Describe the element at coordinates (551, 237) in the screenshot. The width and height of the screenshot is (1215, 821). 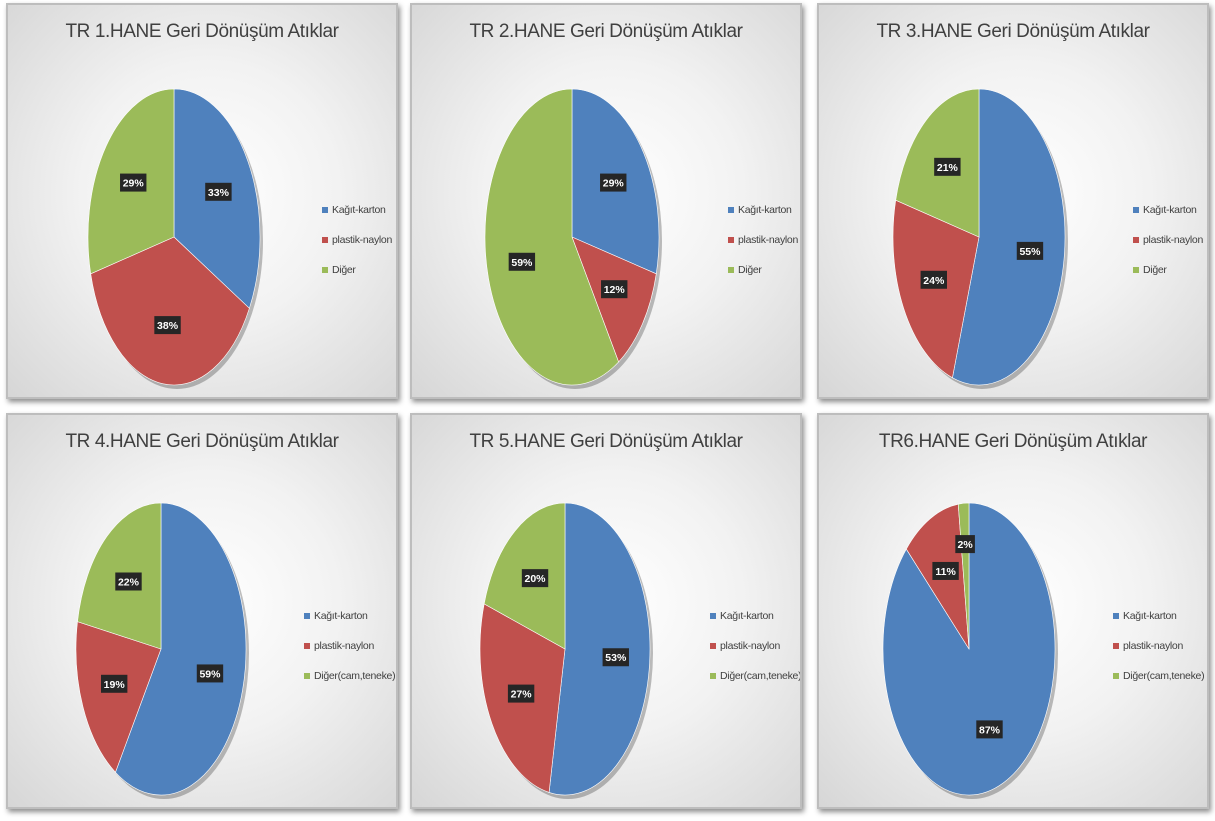
I see `pie-slice-diger` at that location.